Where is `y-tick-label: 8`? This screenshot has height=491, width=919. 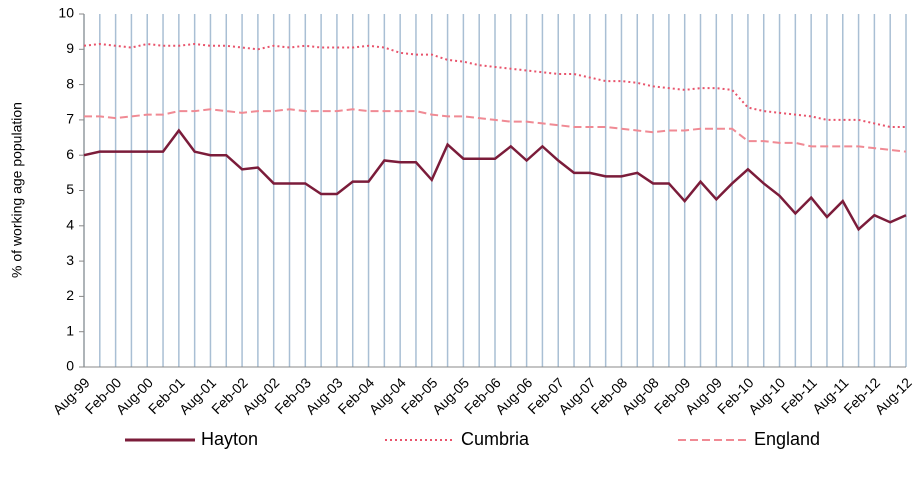 y-tick-label: 8 is located at coordinates (70, 83).